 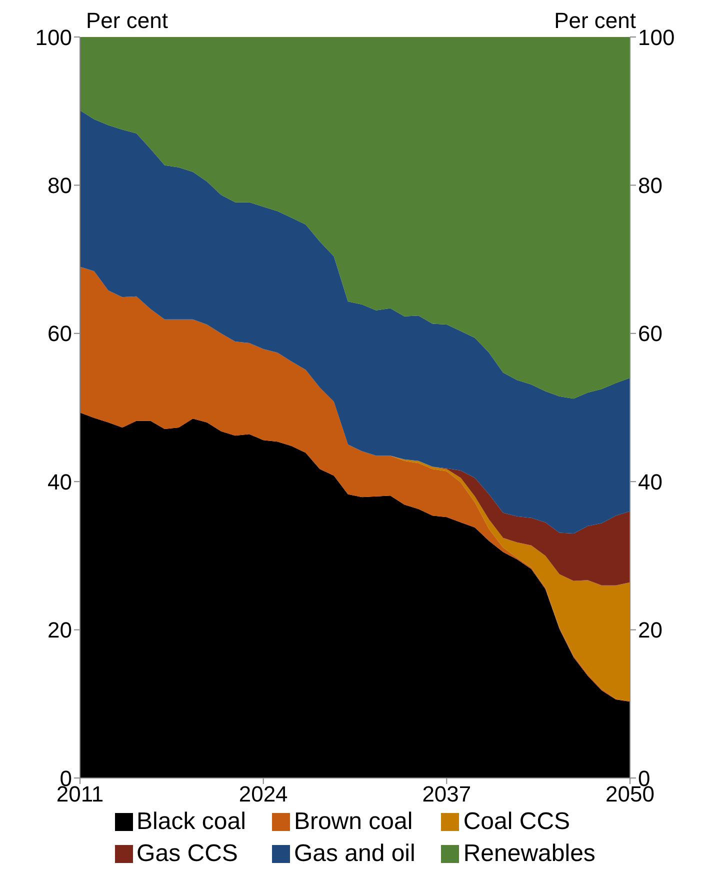 What do you see at coordinates (447, 794) in the screenshot?
I see `x-tick-label: 2037` at bounding box center [447, 794].